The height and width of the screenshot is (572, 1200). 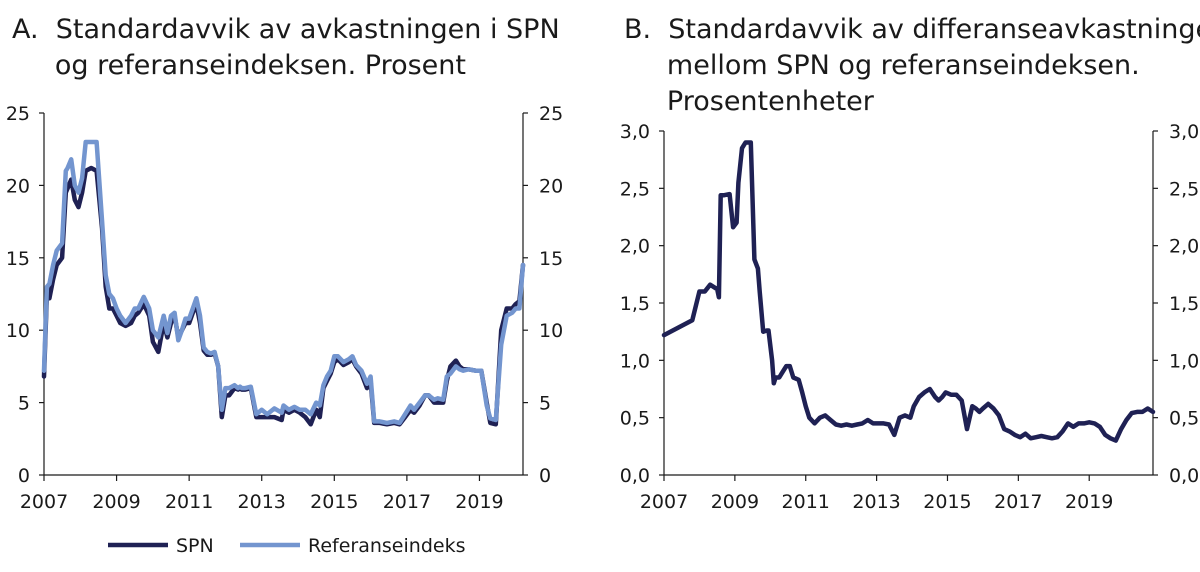 I want to click on y-tick-label-right: 2,0, so click(x=1184, y=247).